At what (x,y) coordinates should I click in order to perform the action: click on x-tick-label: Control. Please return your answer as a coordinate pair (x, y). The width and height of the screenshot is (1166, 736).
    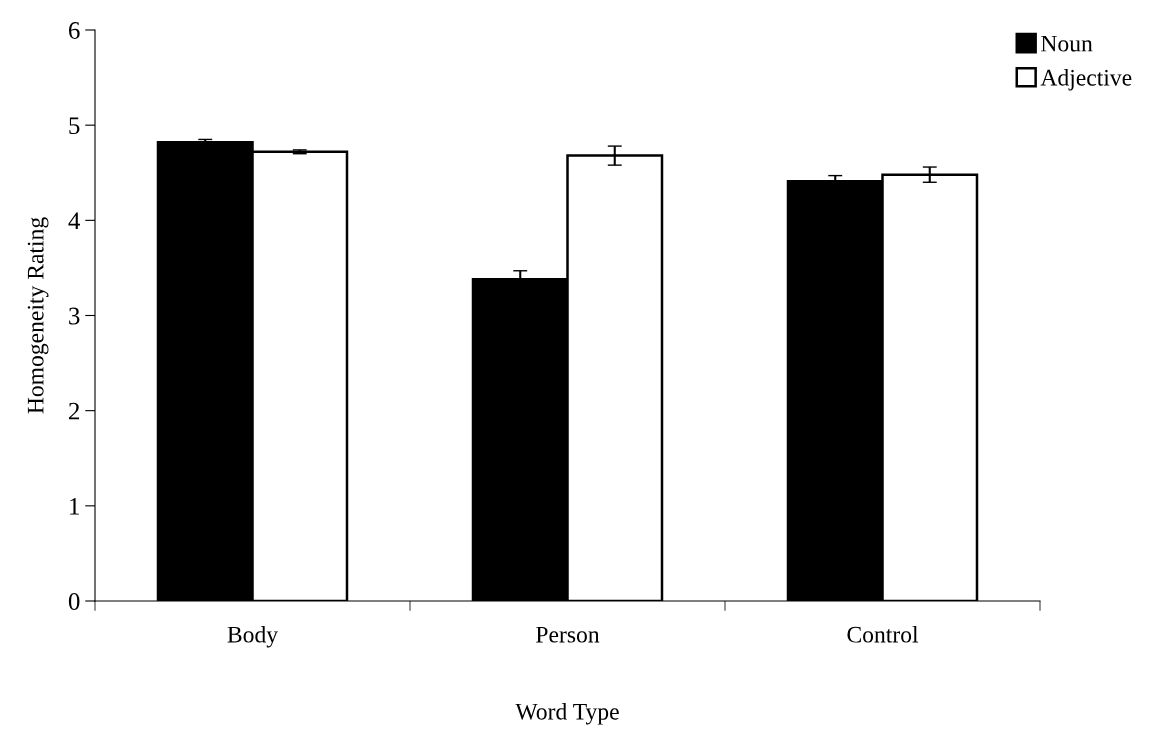
    Looking at the image, I should click on (883, 634).